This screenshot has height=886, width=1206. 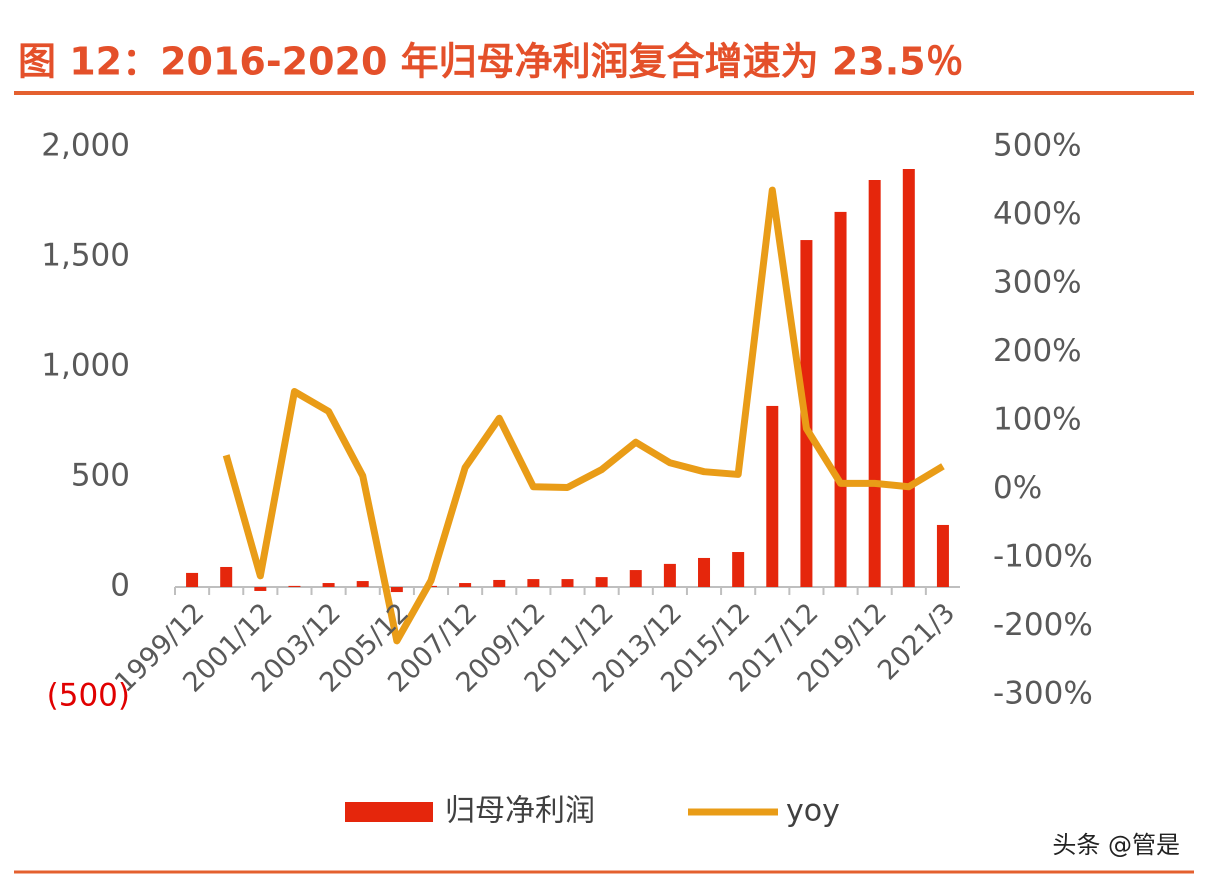 I want to click on legend-label: 归母净利润, so click(x=520, y=811).